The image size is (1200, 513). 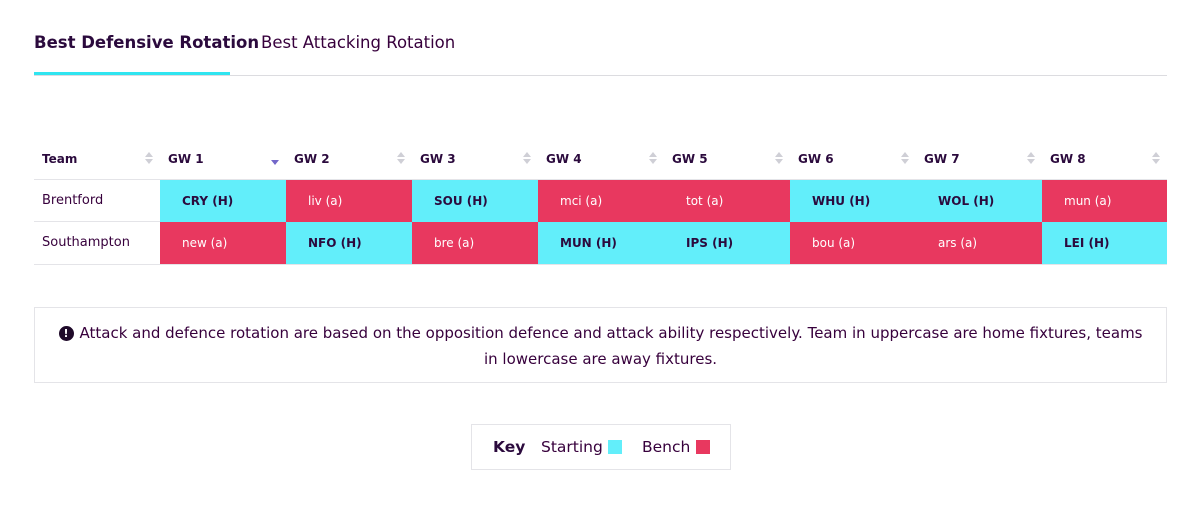 I want to click on tab-best-attacking-rotation: Best Attacking Rotation, so click(x=358, y=42).